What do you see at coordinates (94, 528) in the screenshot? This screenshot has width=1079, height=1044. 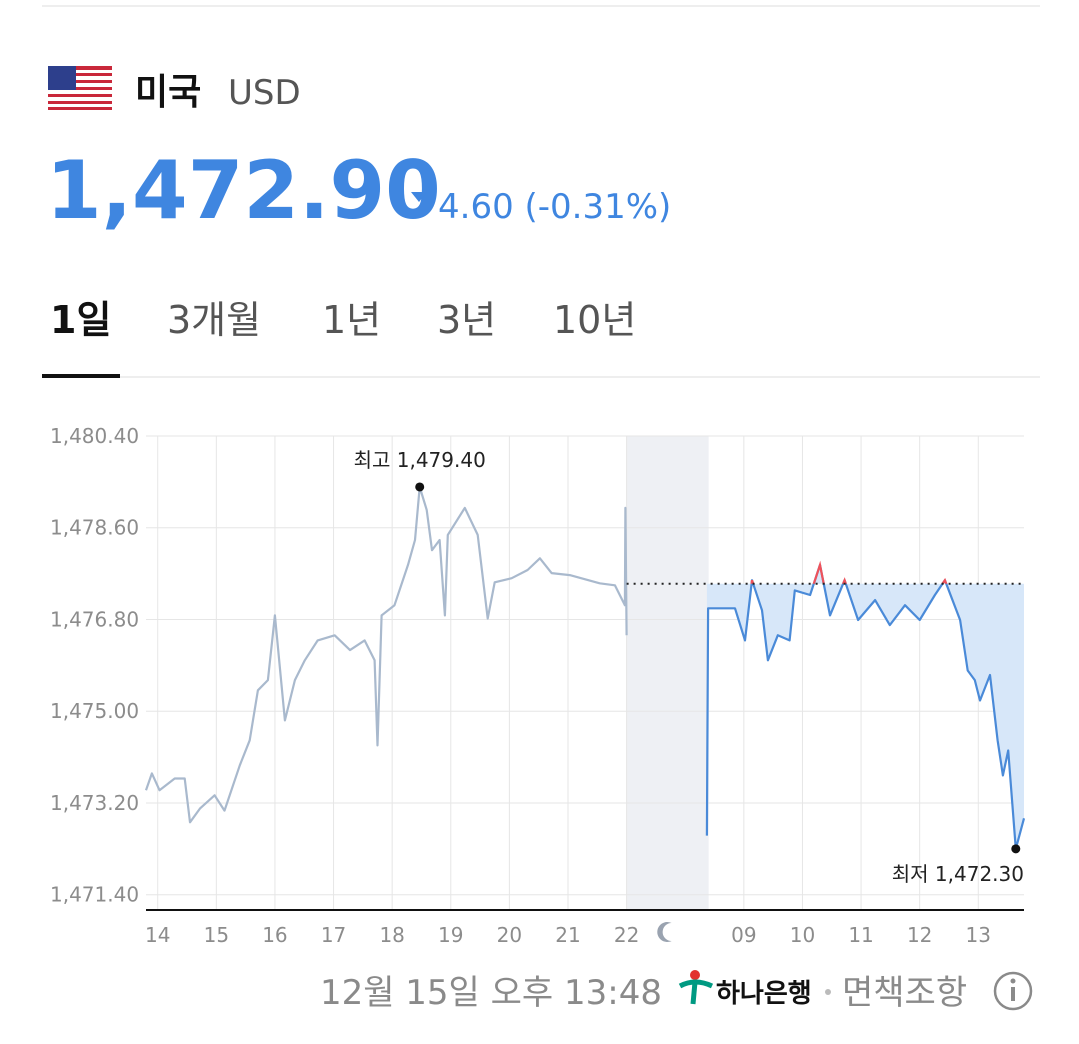 I see `y-tick-label: 1,478.60` at bounding box center [94, 528].